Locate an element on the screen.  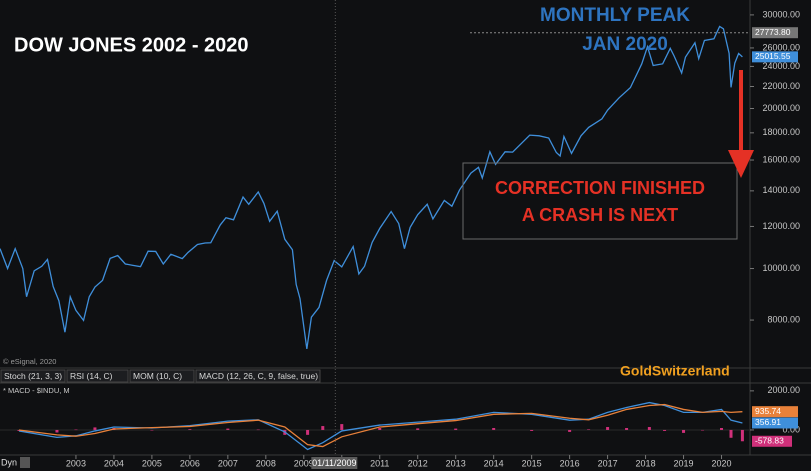
tab-label: MACD (12, 26, C, 9, false, true) is located at coordinates (258, 376).